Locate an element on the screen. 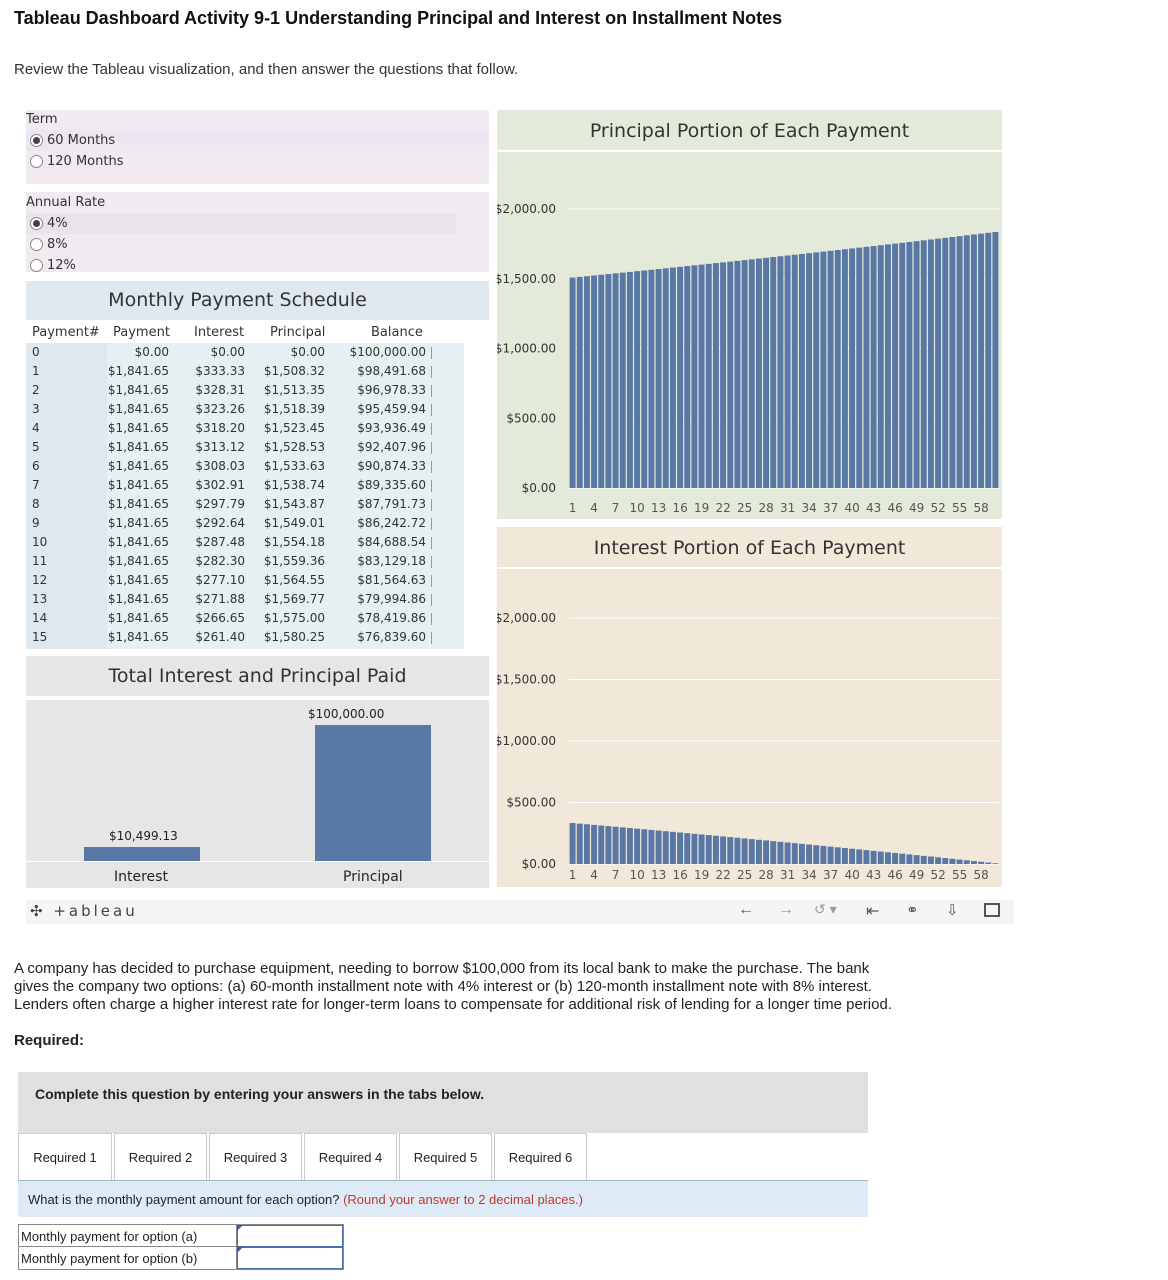 This screenshot has width=1168, height=1280. undo-icon: ← is located at coordinates (746, 909).